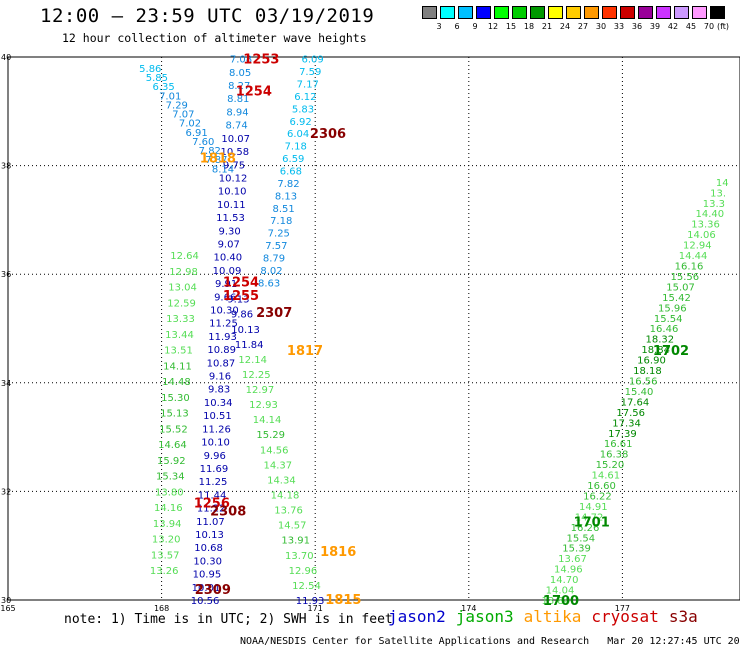 This screenshot has width=740, height=650. What do you see at coordinates (177, 105) in the screenshot?
I see `wave-height-point: 7.29` at bounding box center [177, 105].